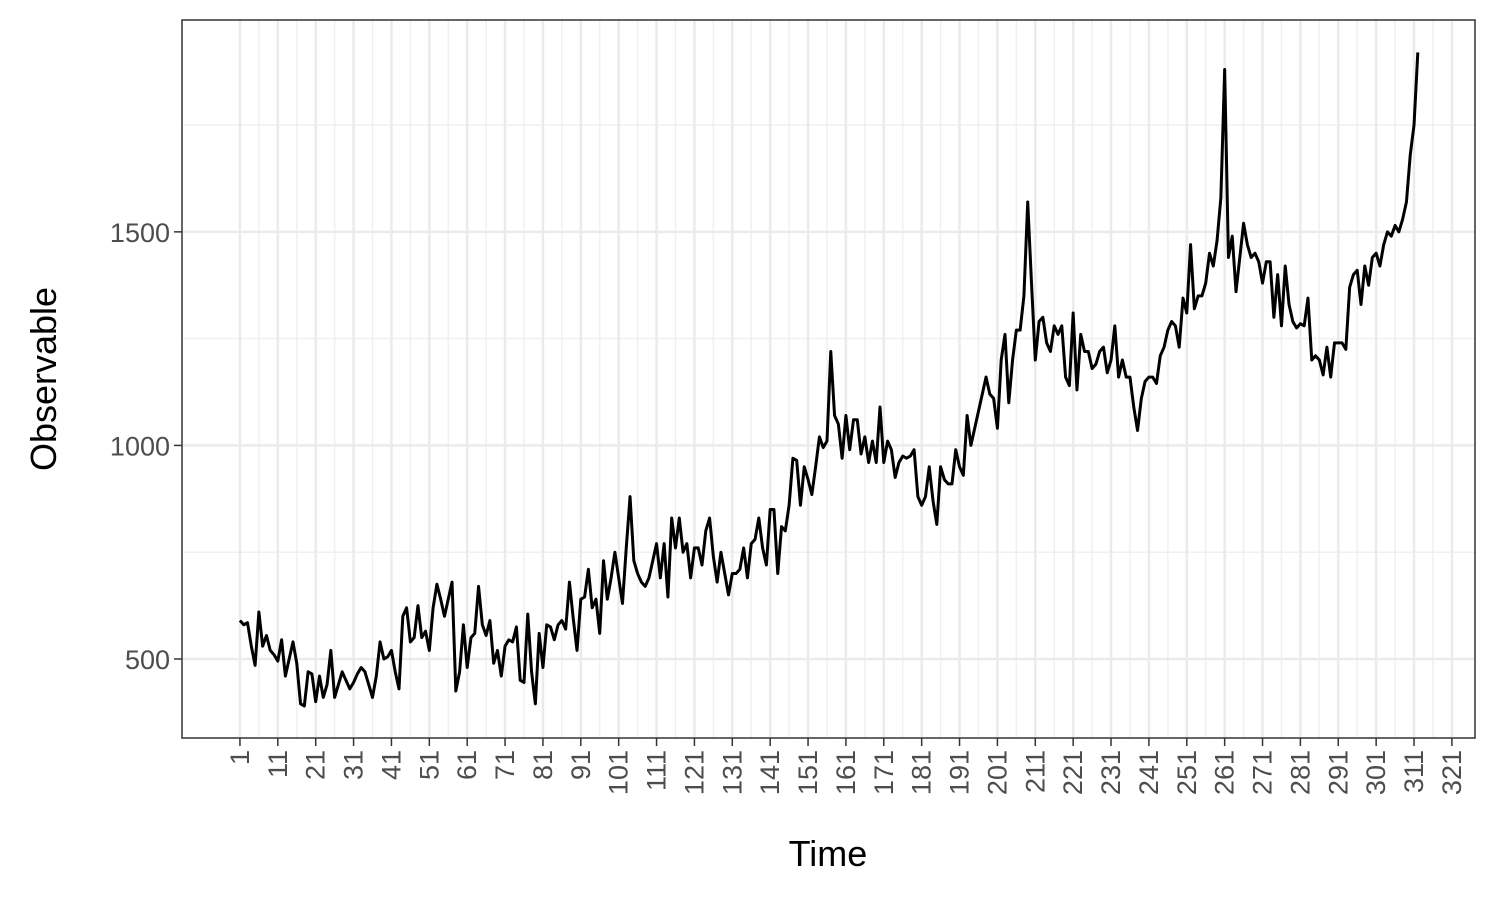 This screenshot has height=900, width=1500. I want to click on x-tick-label: 31, so click(354, 765).